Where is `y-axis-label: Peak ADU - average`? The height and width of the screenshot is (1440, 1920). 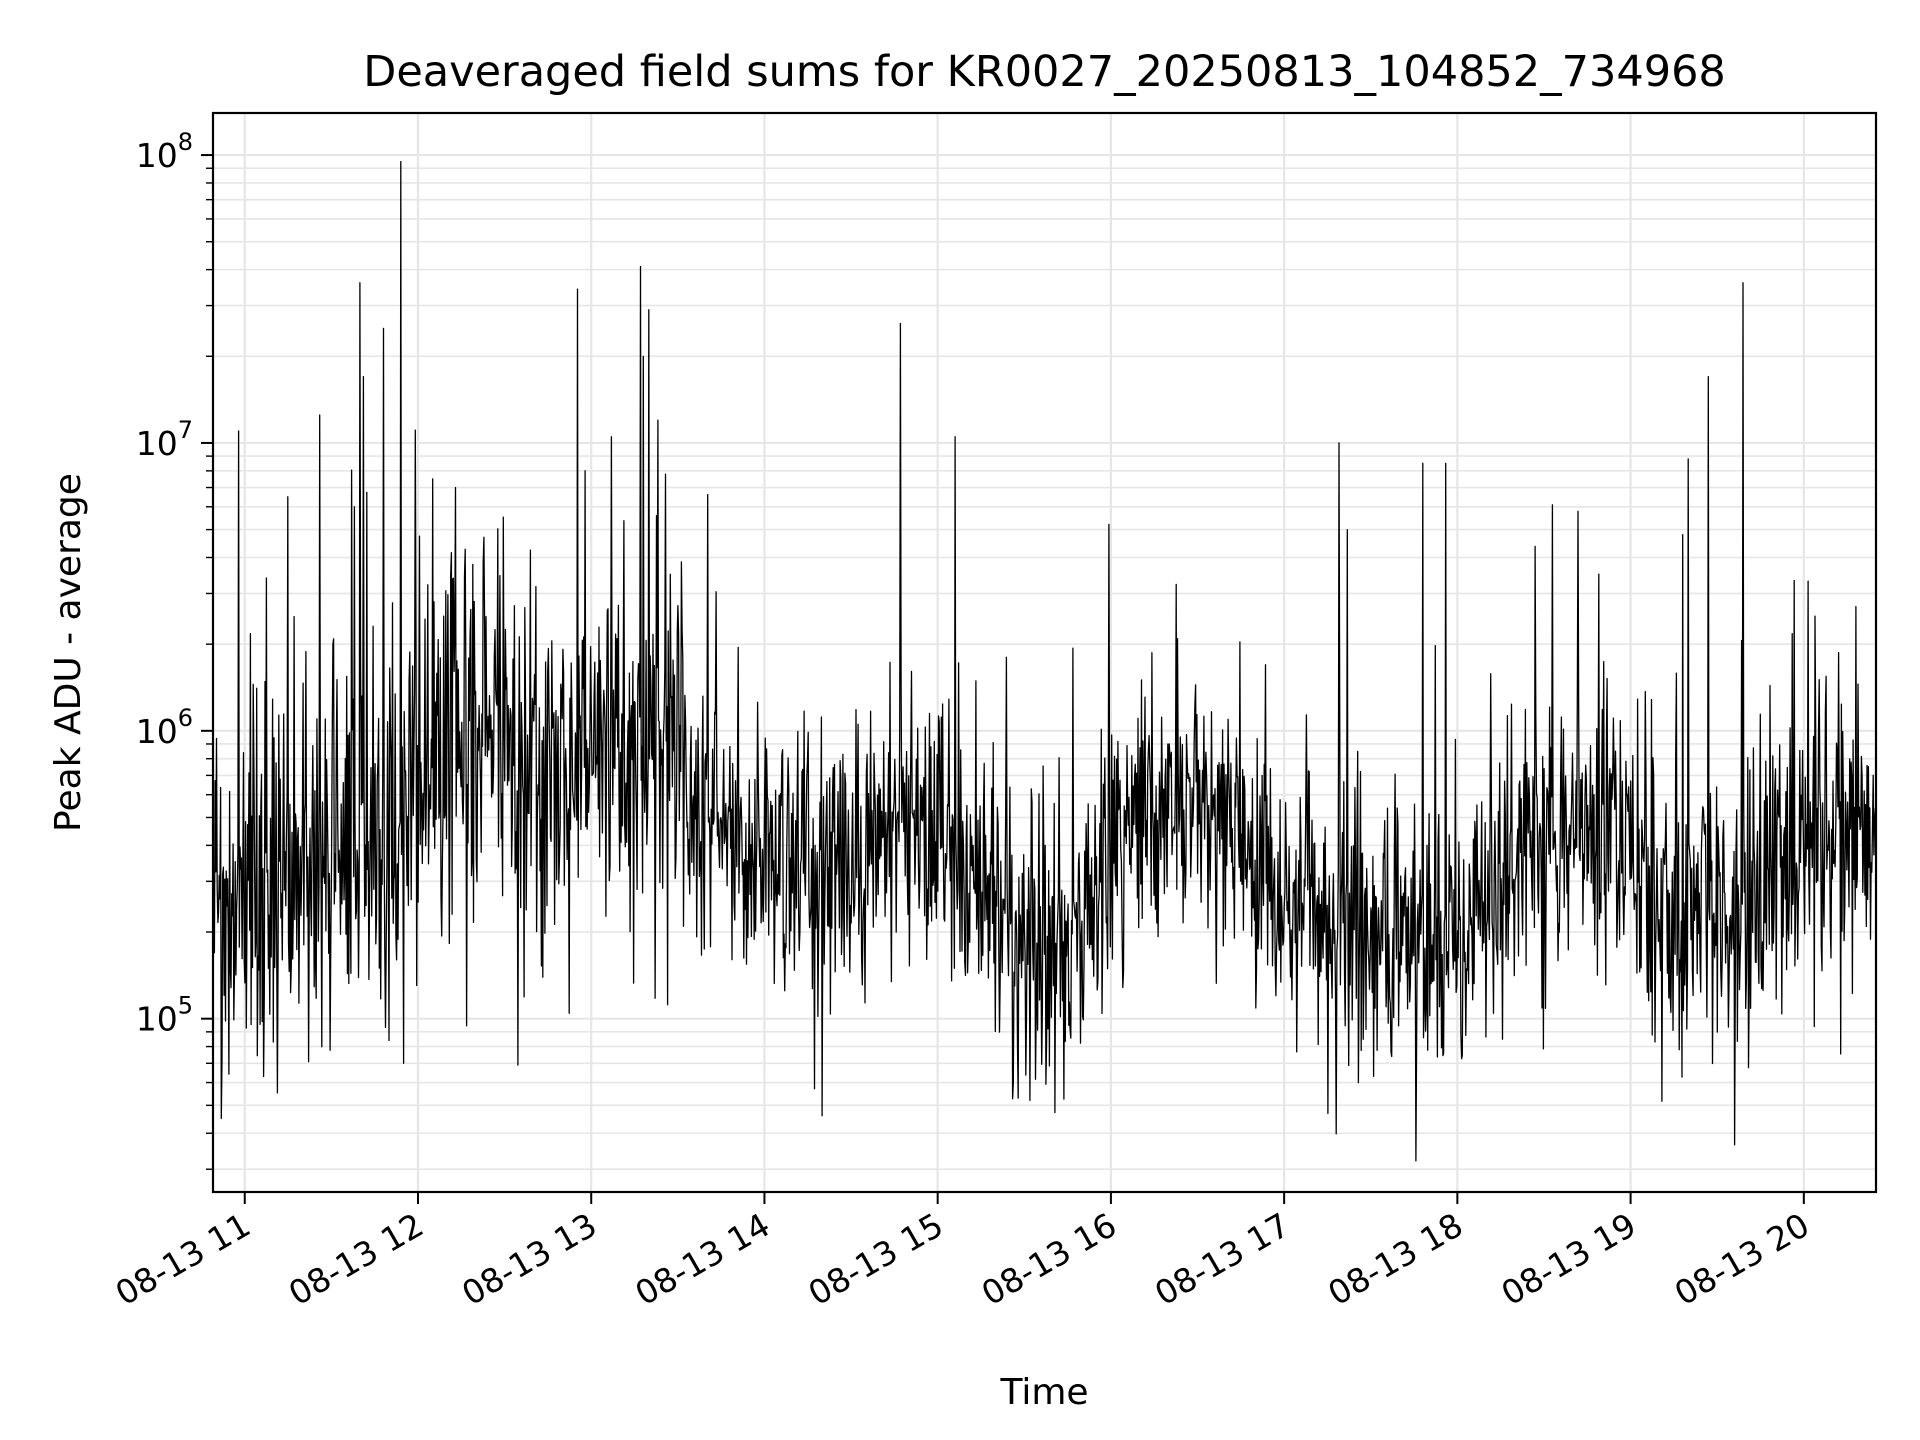 y-axis-label: Peak ADU - average is located at coordinates (68, 652).